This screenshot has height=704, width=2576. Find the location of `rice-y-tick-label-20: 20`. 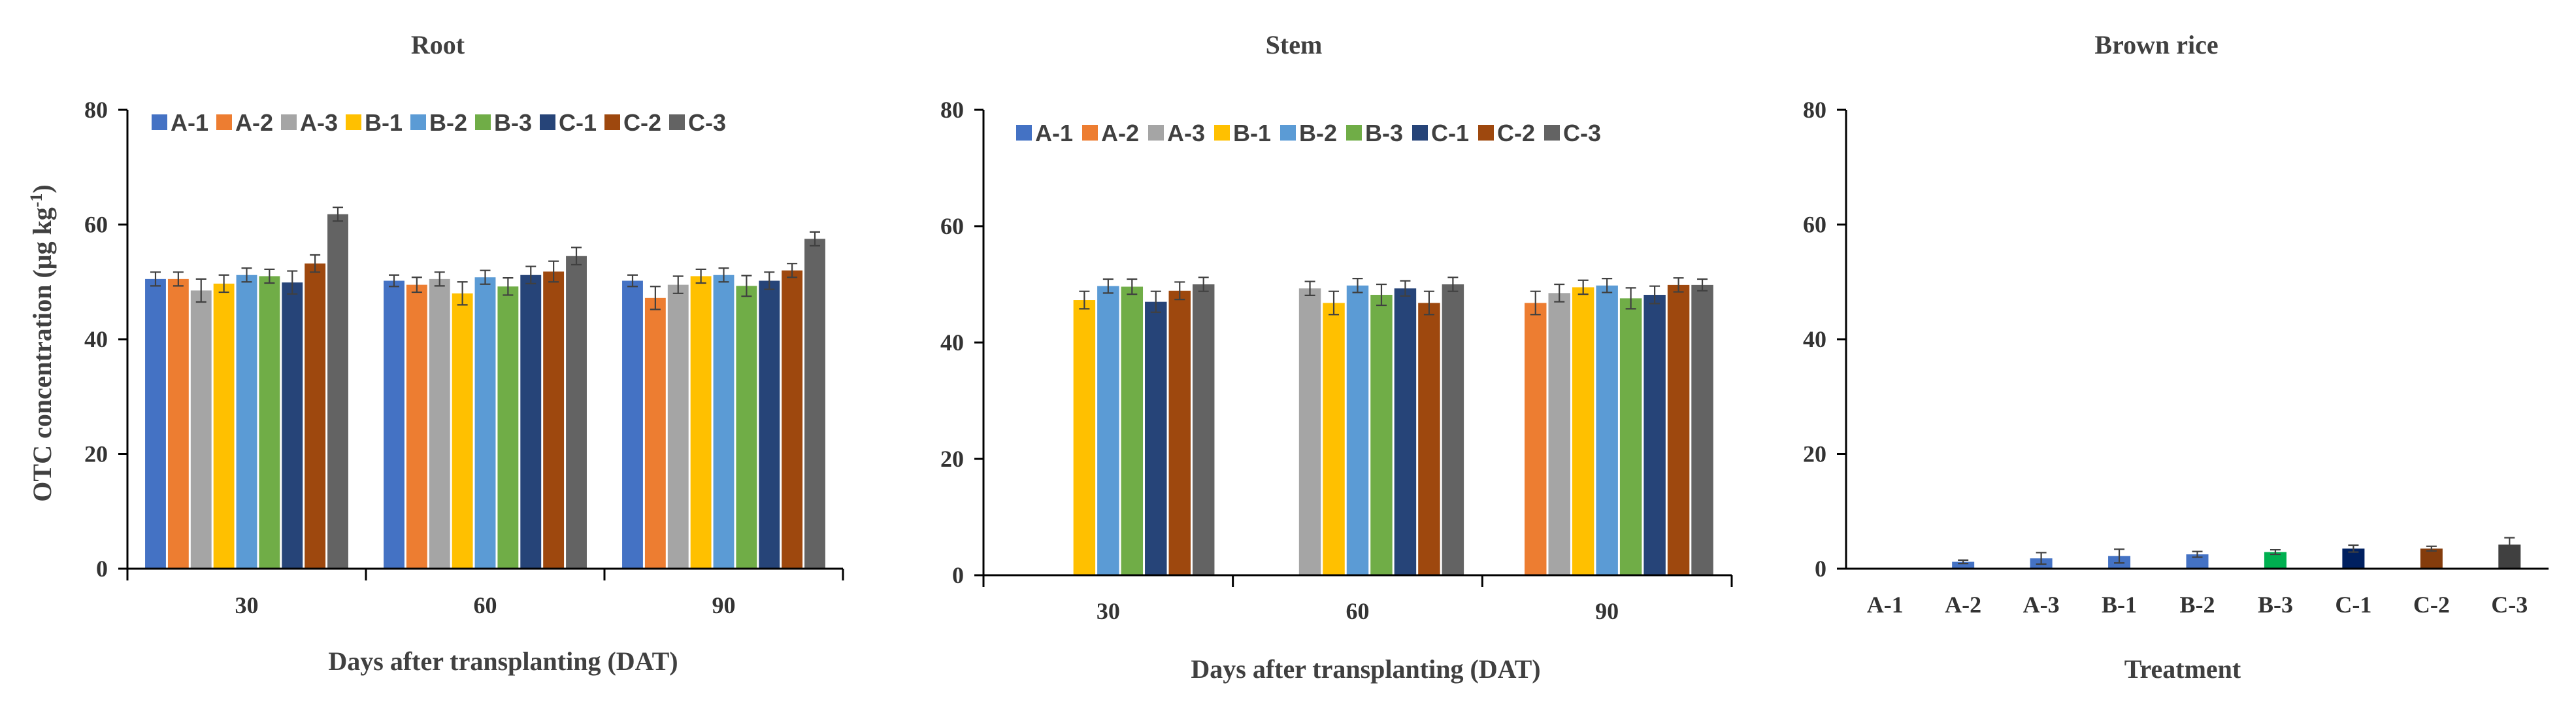

rice-y-tick-label-20: 20 is located at coordinates (1814, 454).